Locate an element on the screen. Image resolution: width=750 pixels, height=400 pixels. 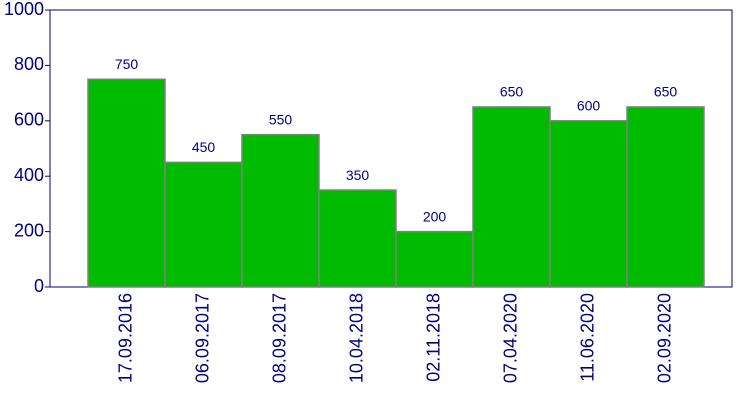
data-label: 550 is located at coordinates (281, 119).